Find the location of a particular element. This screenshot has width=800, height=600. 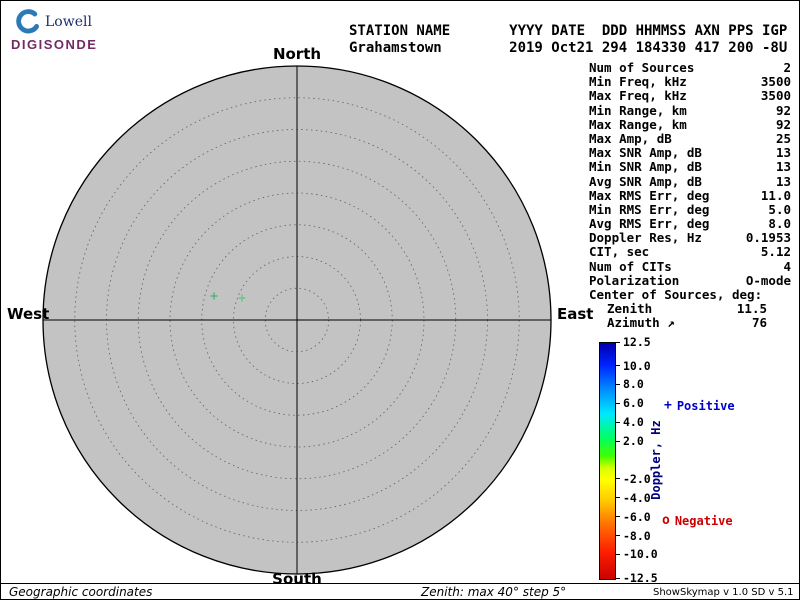

lowell-digisonde-logo: Lowell DIGISONDE is located at coordinates (76, 29).